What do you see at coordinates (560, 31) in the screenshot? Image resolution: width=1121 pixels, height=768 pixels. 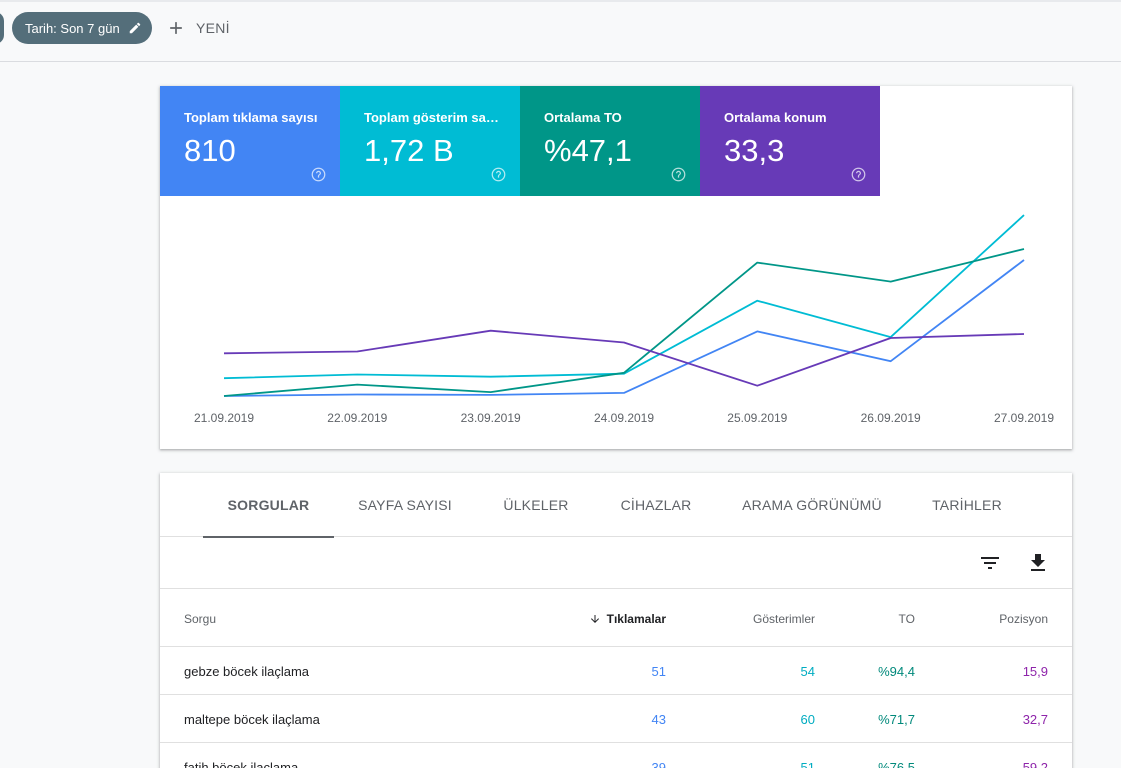 I see `filter-bar: Tarih: Son 7 gün YENİ` at bounding box center [560, 31].